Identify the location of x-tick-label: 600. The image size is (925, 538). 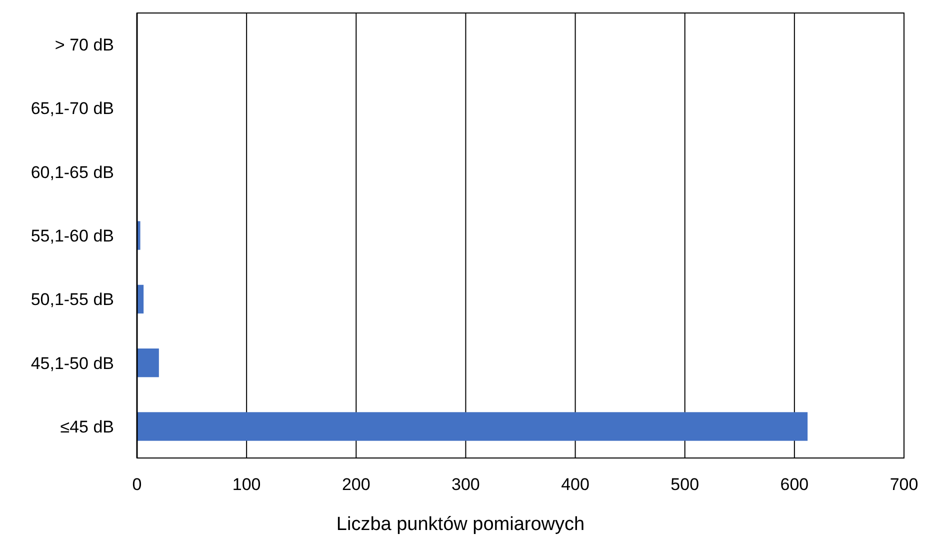
(794, 484).